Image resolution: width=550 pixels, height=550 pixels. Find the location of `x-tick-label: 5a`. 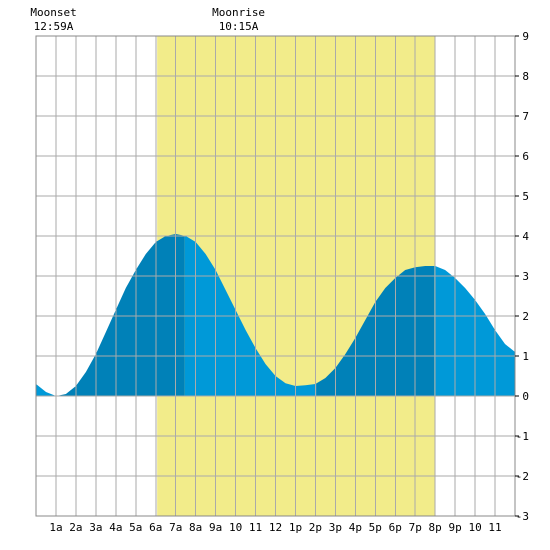

x-tick-label: 5a is located at coordinates (135, 527).